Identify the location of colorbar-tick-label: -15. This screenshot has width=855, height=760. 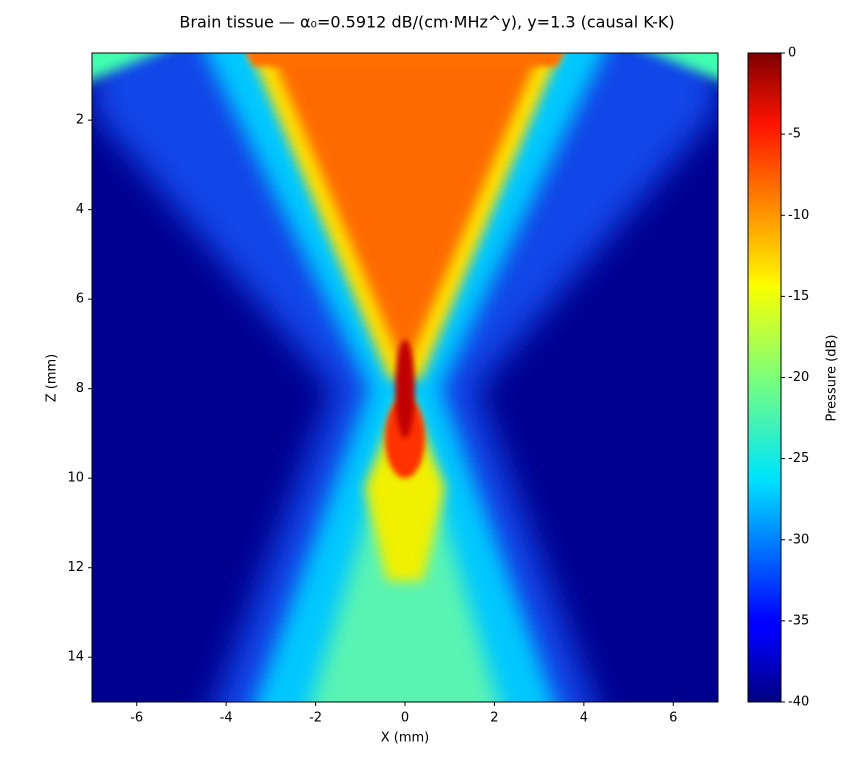
(798, 296).